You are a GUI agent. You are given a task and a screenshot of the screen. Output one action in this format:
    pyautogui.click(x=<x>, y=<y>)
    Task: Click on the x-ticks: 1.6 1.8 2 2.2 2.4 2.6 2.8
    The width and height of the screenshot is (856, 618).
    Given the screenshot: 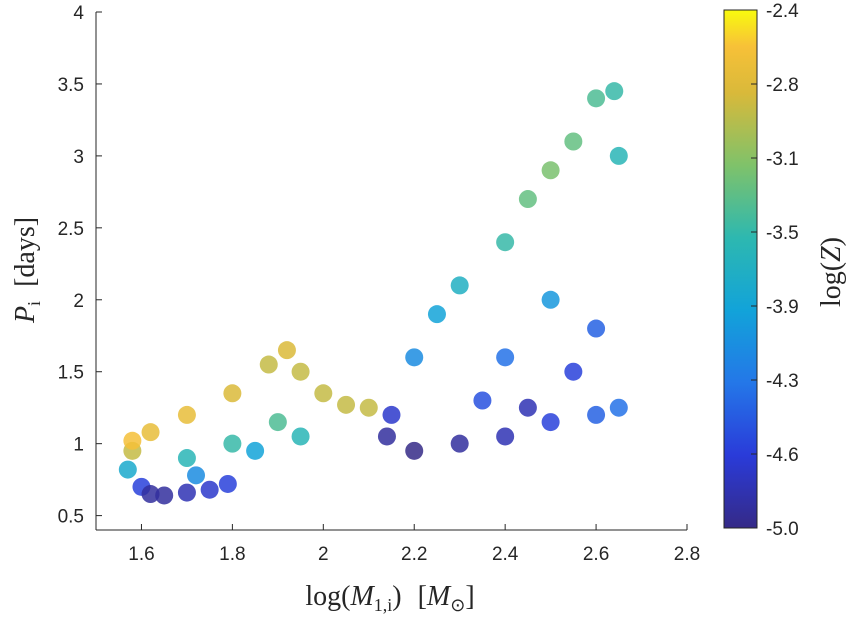 What is the action you would take?
    pyautogui.click(x=414, y=544)
    